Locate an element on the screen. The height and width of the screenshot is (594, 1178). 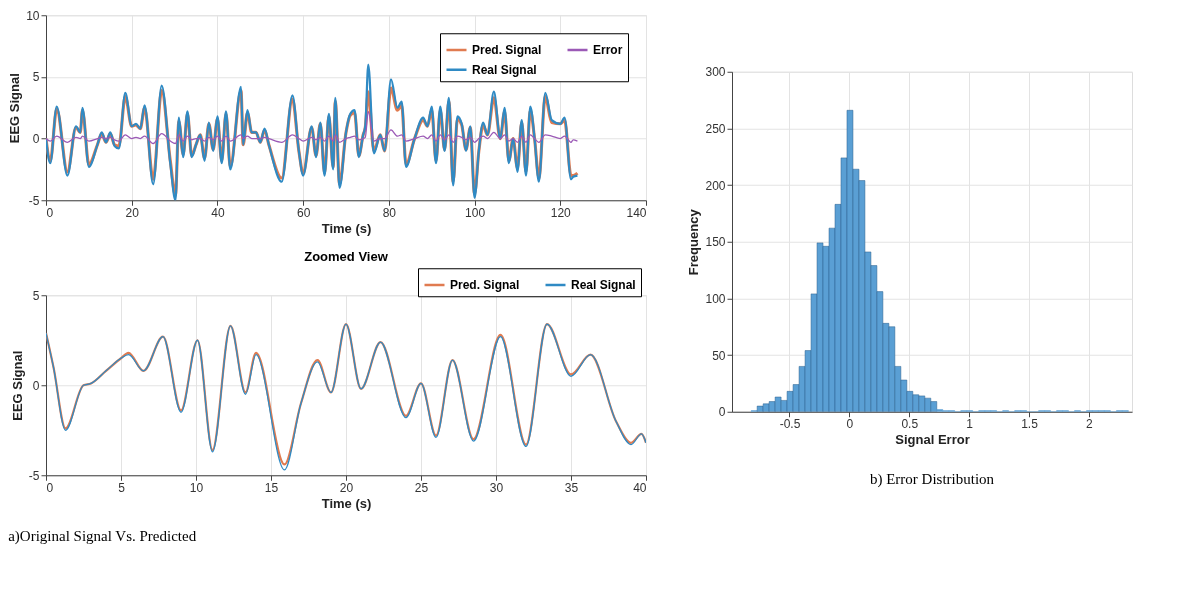
x-tick-label: 60 is located at coordinates (303, 212).